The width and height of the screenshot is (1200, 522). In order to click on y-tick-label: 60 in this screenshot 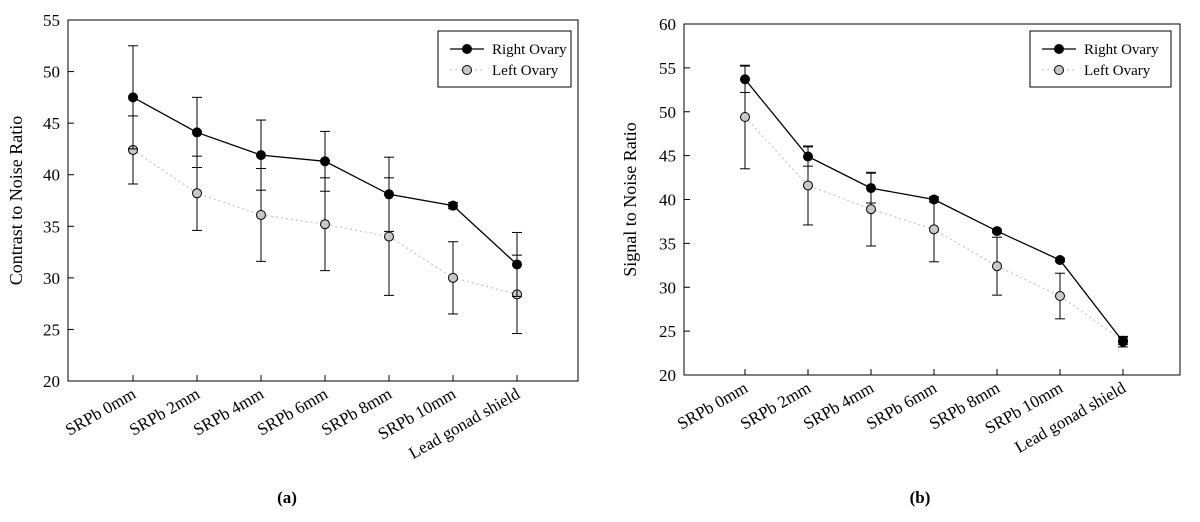, I will do `click(667, 24)`.